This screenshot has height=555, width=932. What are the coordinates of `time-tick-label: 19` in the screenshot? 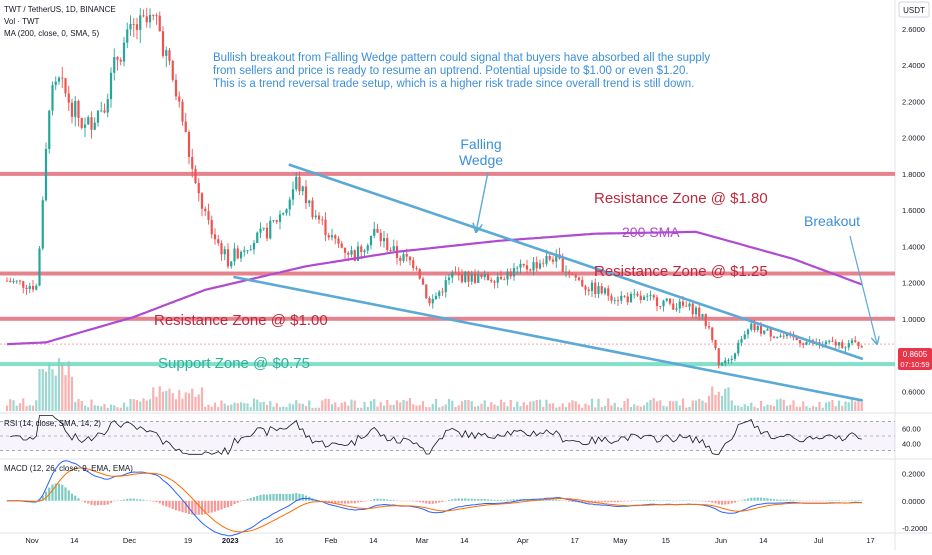 It's located at (188, 540).